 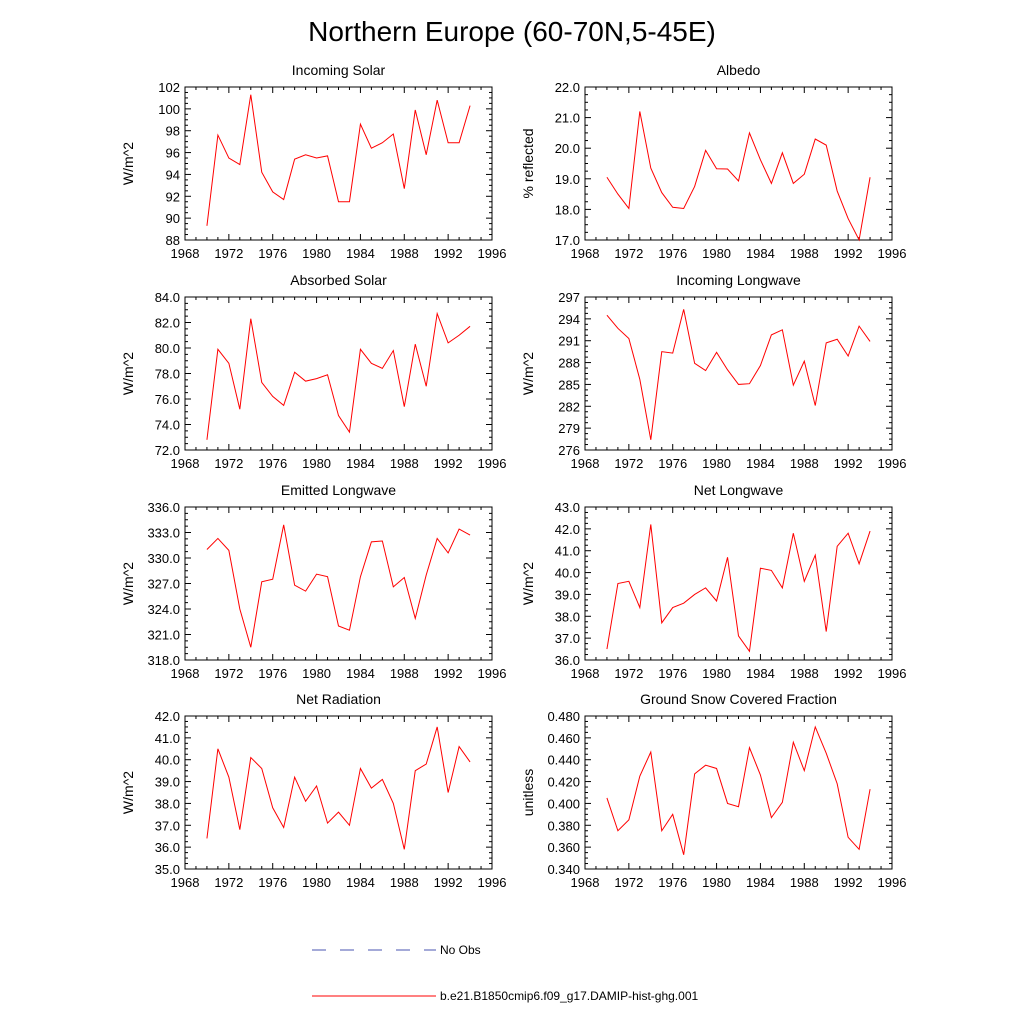 What do you see at coordinates (567, 118) in the screenshot?
I see `y-tick-label: 21.0` at bounding box center [567, 118].